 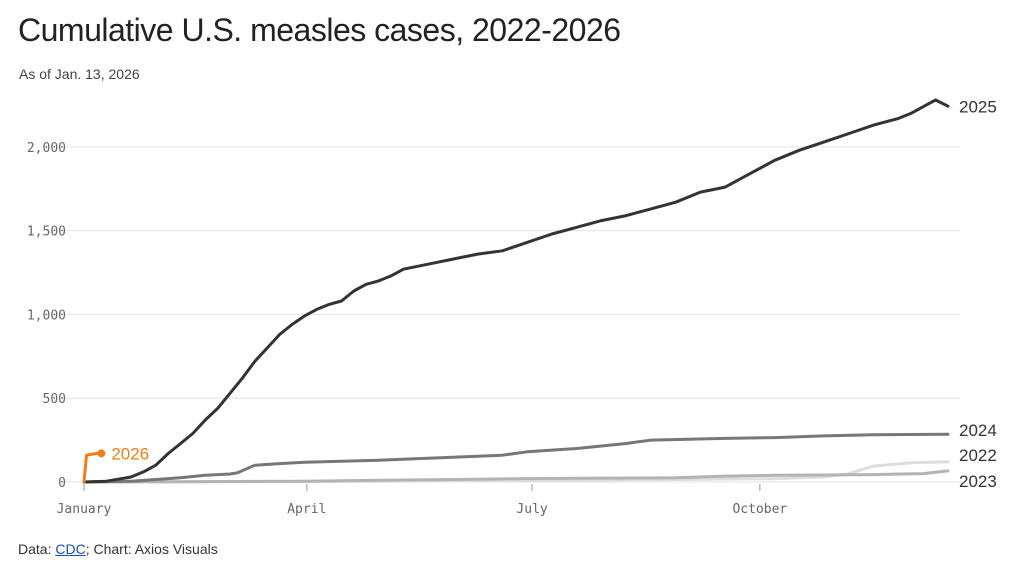 What do you see at coordinates (79, 74) in the screenshot?
I see `chart-subtitle: As of Jan. 13, 2026` at bounding box center [79, 74].